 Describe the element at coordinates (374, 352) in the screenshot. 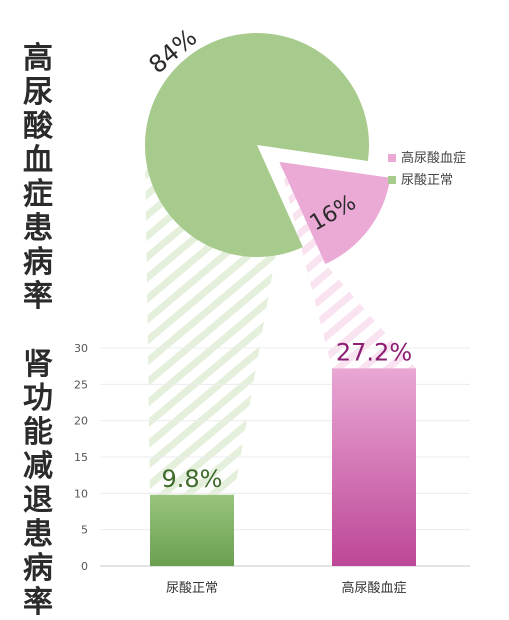

I see `bar-value-label: 27.2%` at that location.